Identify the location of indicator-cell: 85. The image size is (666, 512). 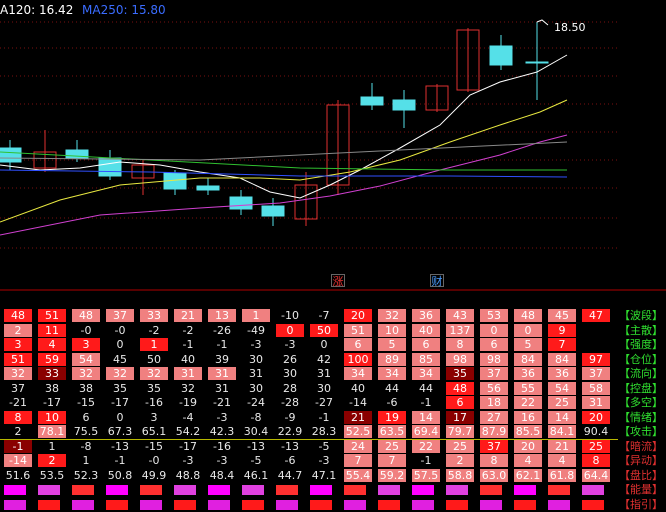
(426, 359).